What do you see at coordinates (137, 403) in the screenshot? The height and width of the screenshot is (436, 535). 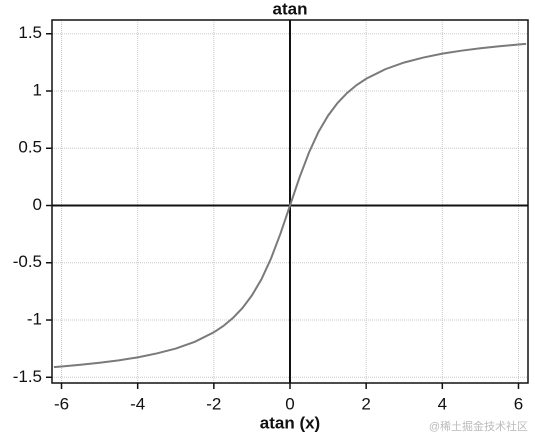 I see `x-tick-label: -4` at bounding box center [137, 403].